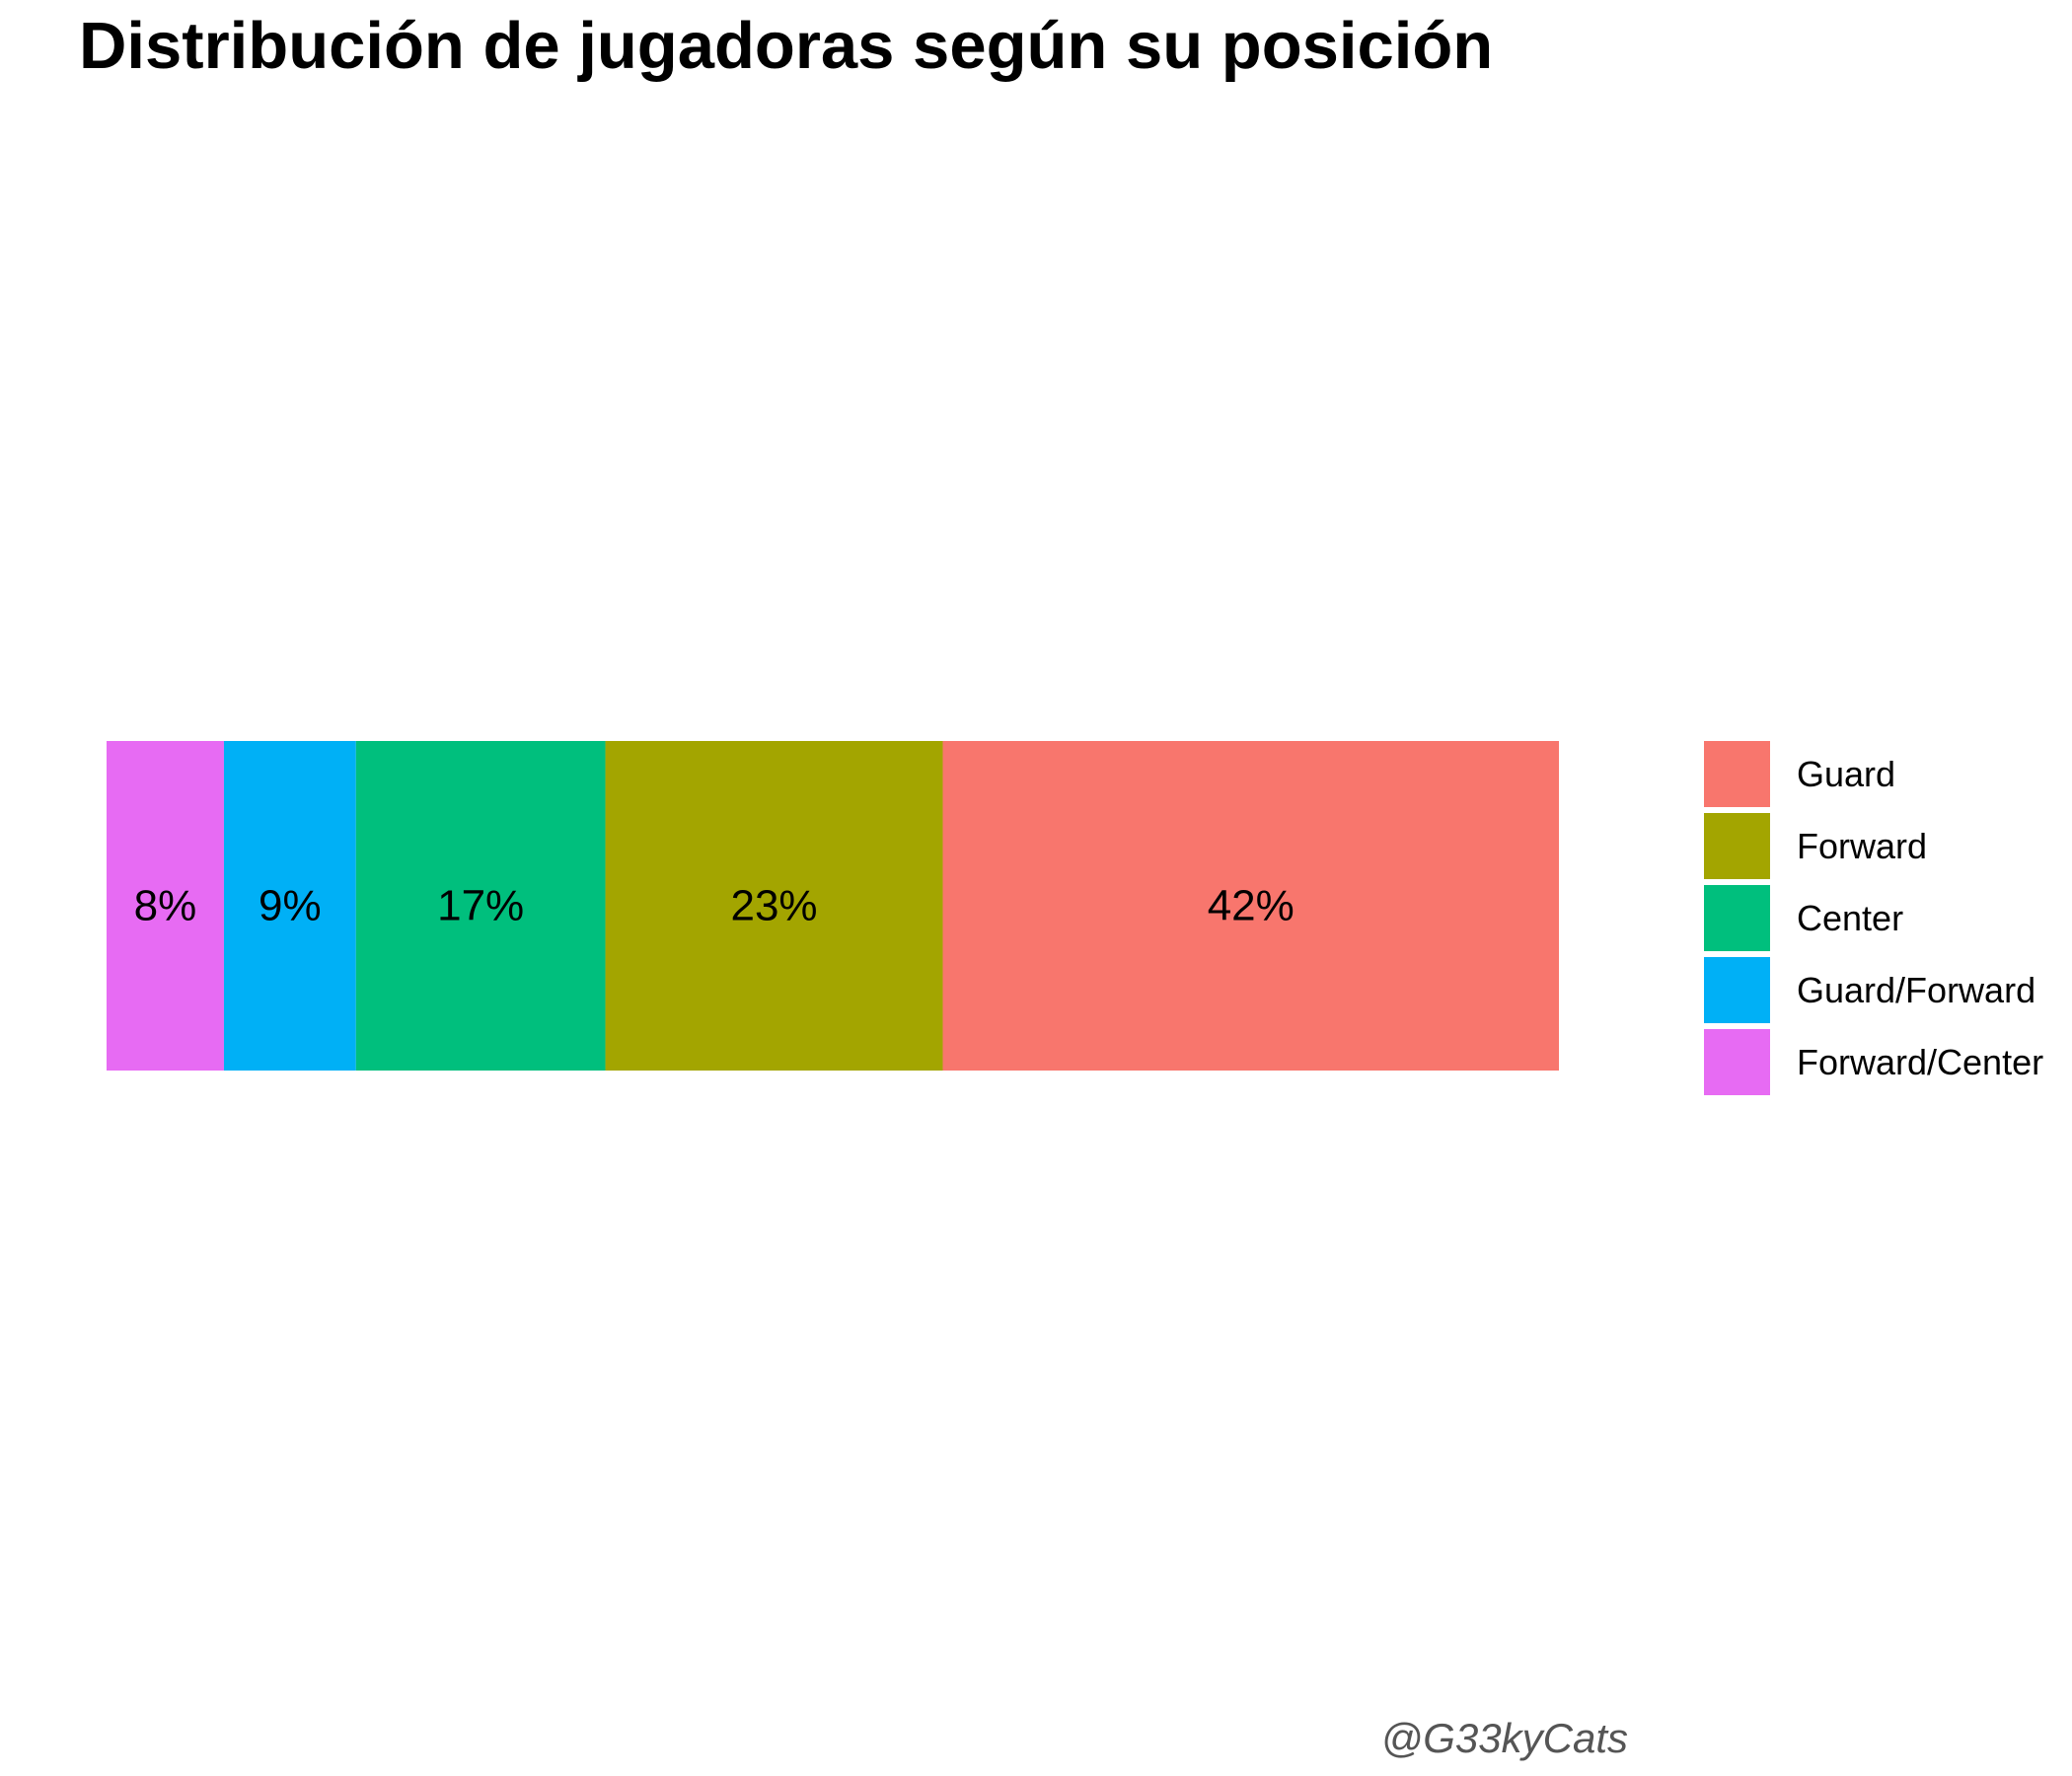 The width and height of the screenshot is (2072, 1776). What do you see at coordinates (1846, 774) in the screenshot?
I see `legend-label-guard: Guard` at bounding box center [1846, 774].